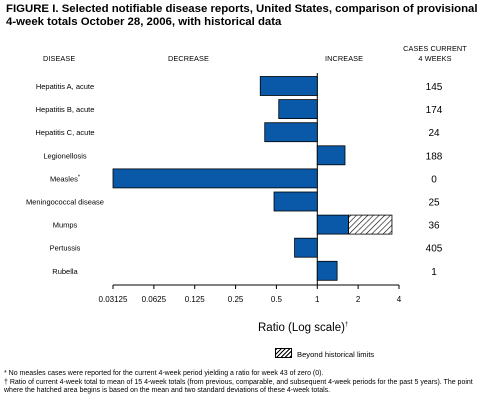 This screenshot has width=491, height=414. What do you see at coordinates (65, 271) in the screenshot?
I see `category-label: Rubella` at bounding box center [65, 271].